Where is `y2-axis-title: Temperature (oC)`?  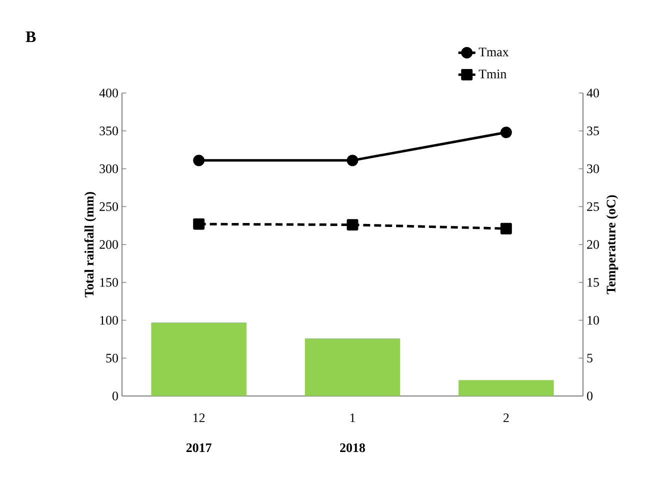
y2-axis-title: Temperature (oC) is located at coordinates (612, 244).